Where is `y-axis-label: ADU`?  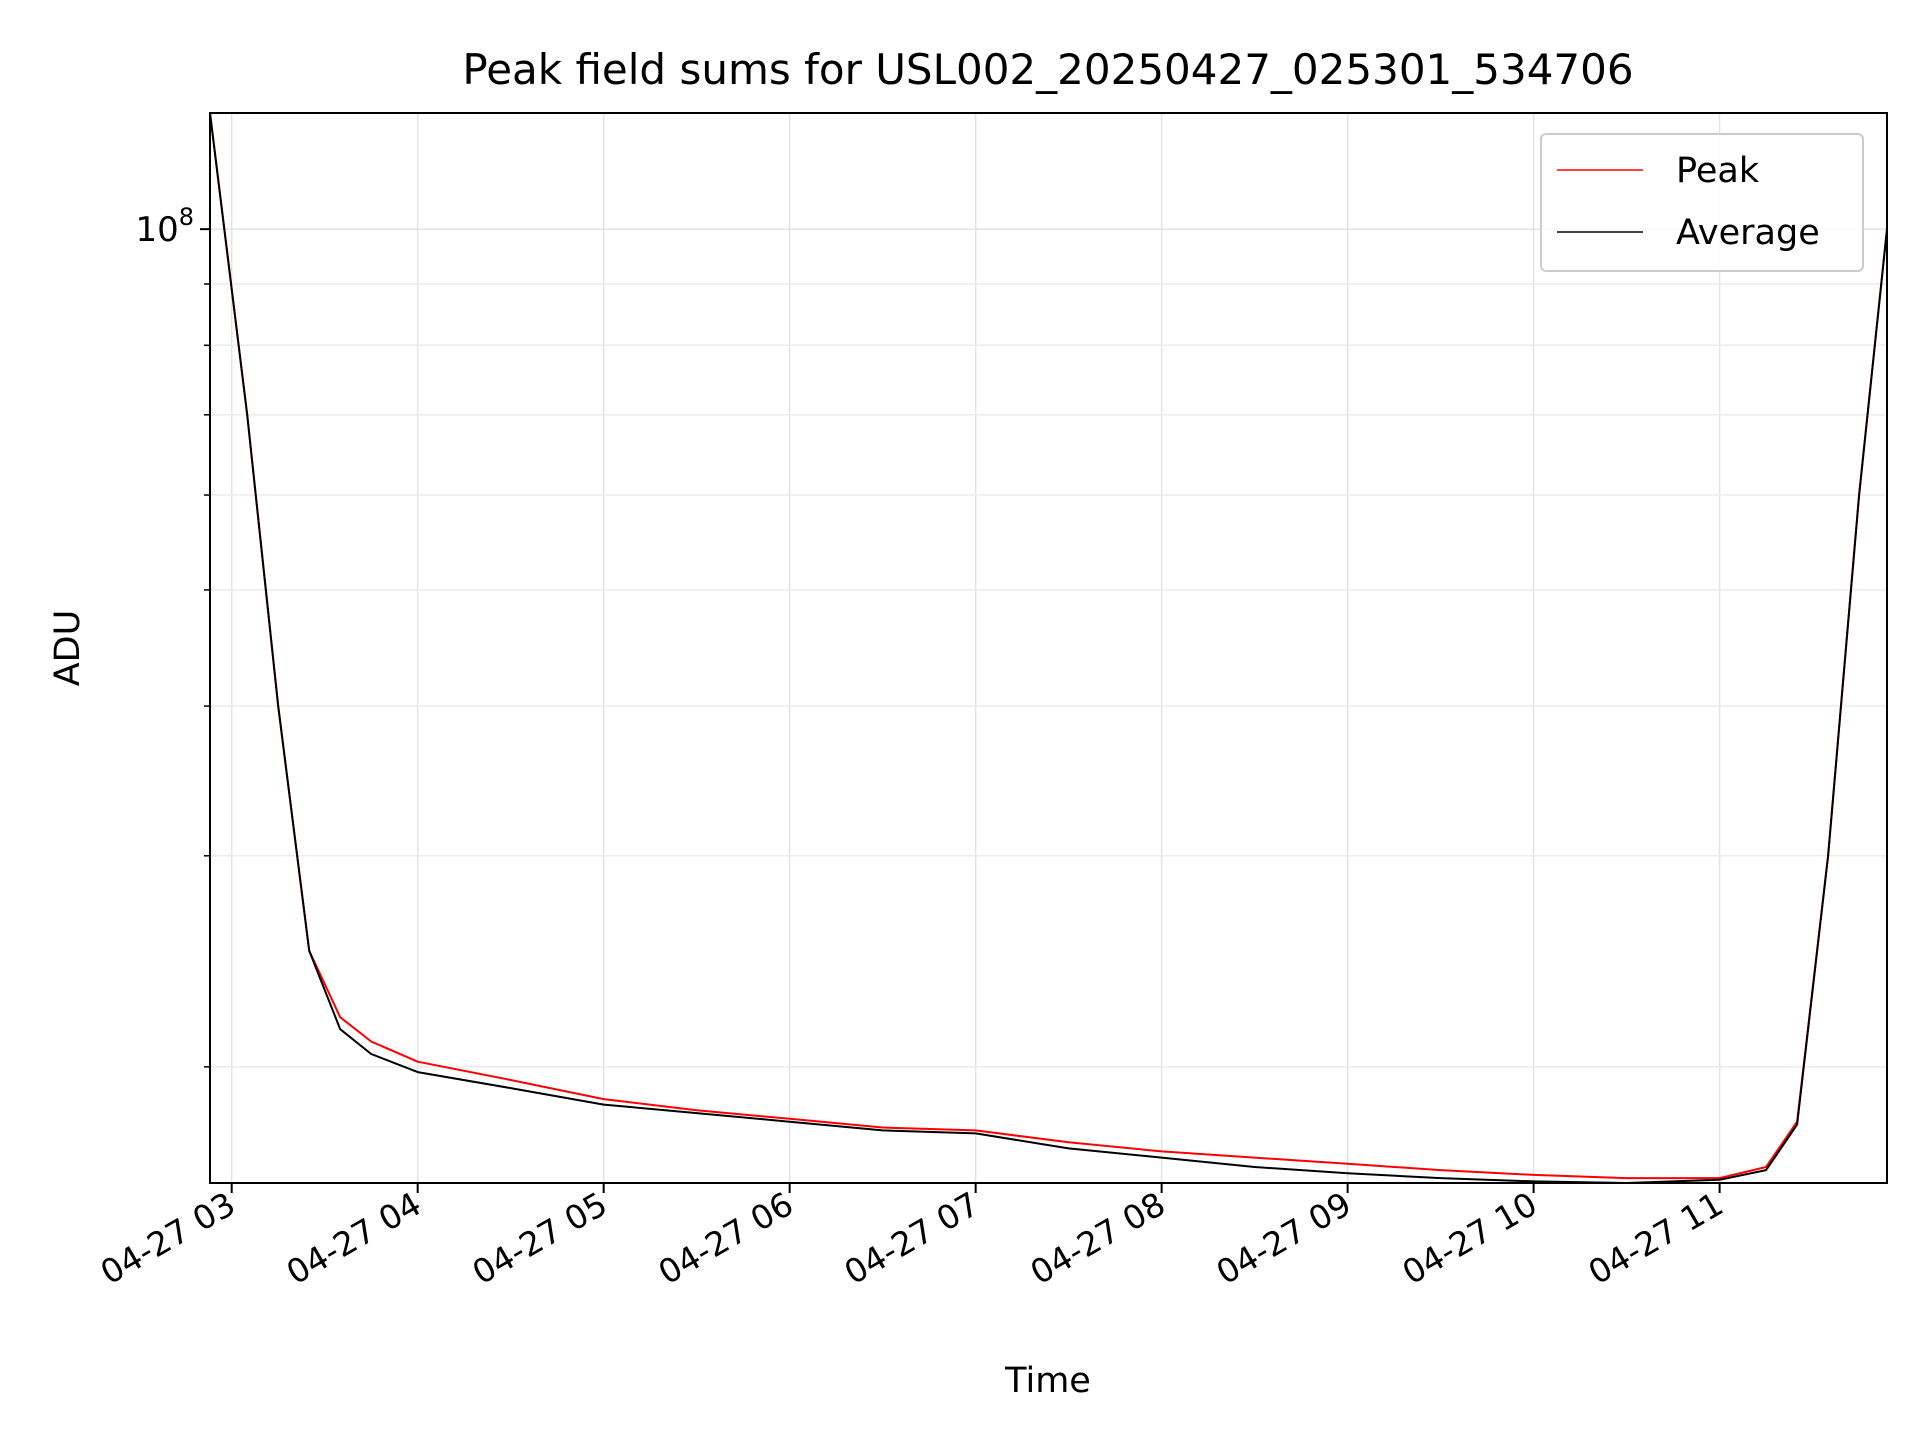 y-axis-label: ADU is located at coordinates (68, 648).